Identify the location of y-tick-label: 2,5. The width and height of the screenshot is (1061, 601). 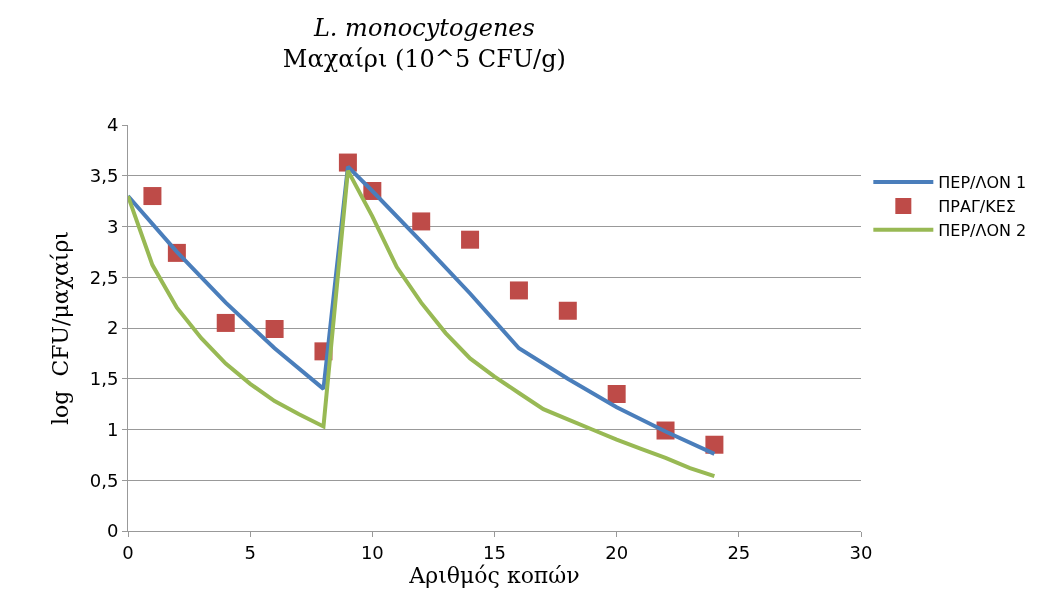
(104, 277).